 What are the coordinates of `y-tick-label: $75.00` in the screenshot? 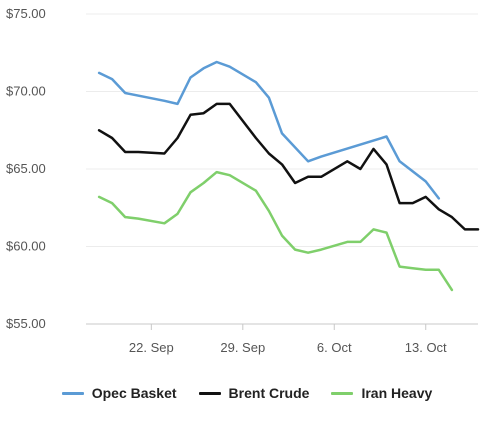 It's located at (26, 13).